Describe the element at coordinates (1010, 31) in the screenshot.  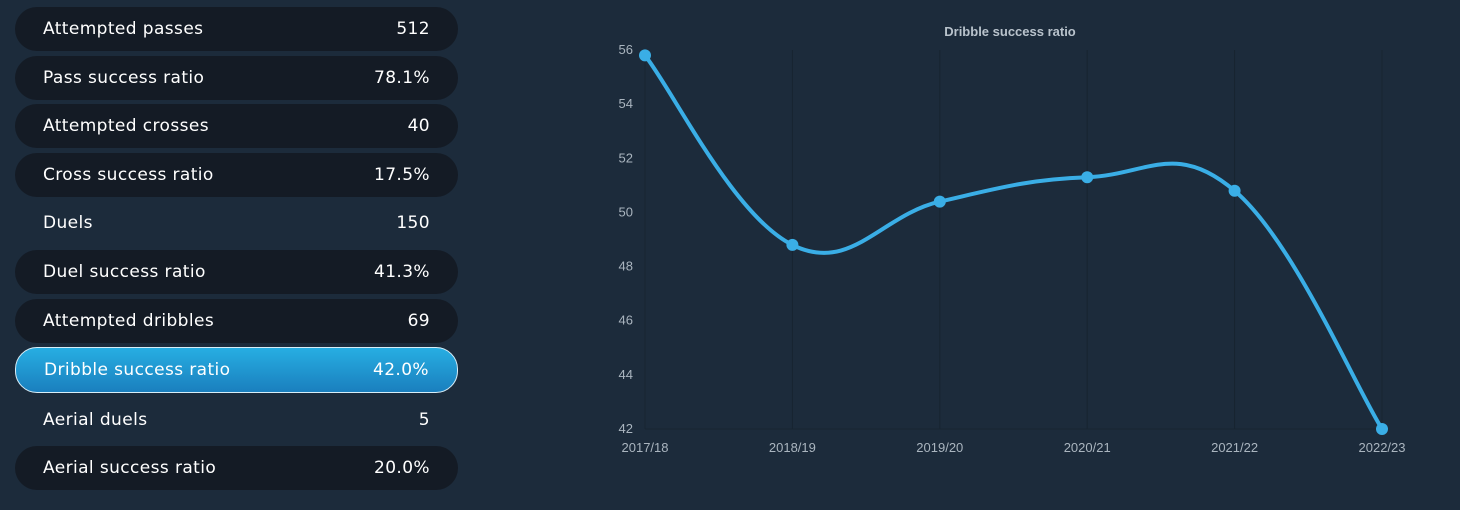
I see `chart-title: Dribble success ratio` at that location.